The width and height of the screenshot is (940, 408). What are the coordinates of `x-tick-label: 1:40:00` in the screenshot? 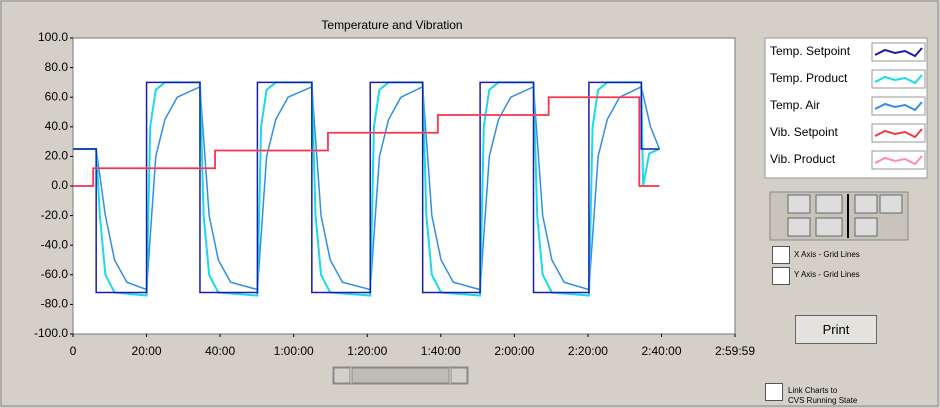 It's located at (441, 351).